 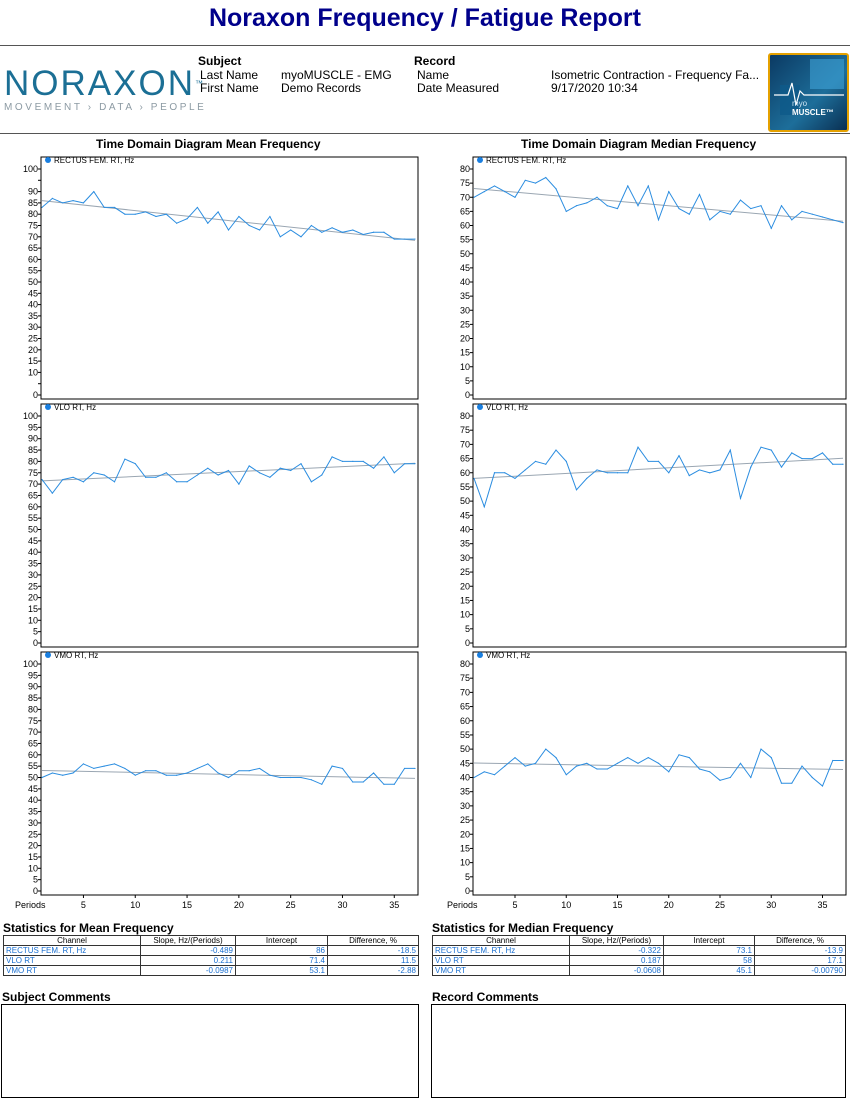 What do you see at coordinates (33, 552) in the screenshot?
I see `chart-3-y-tick-label: 40` at bounding box center [33, 552].